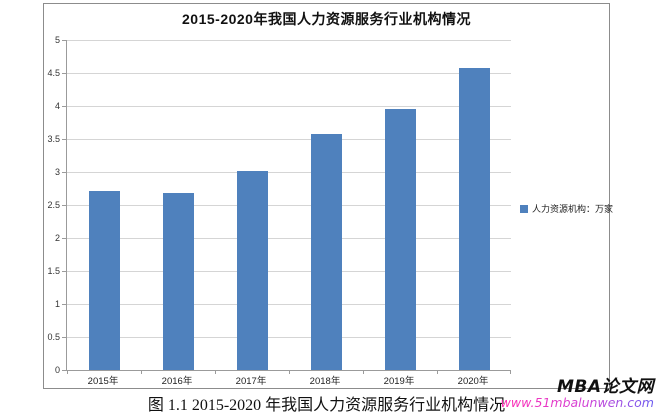 This screenshot has height=418, width=656. What do you see at coordinates (57, 39) in the screenshot?
I see `y-axis-tick-label: 5` at bounding box center [57, 39].